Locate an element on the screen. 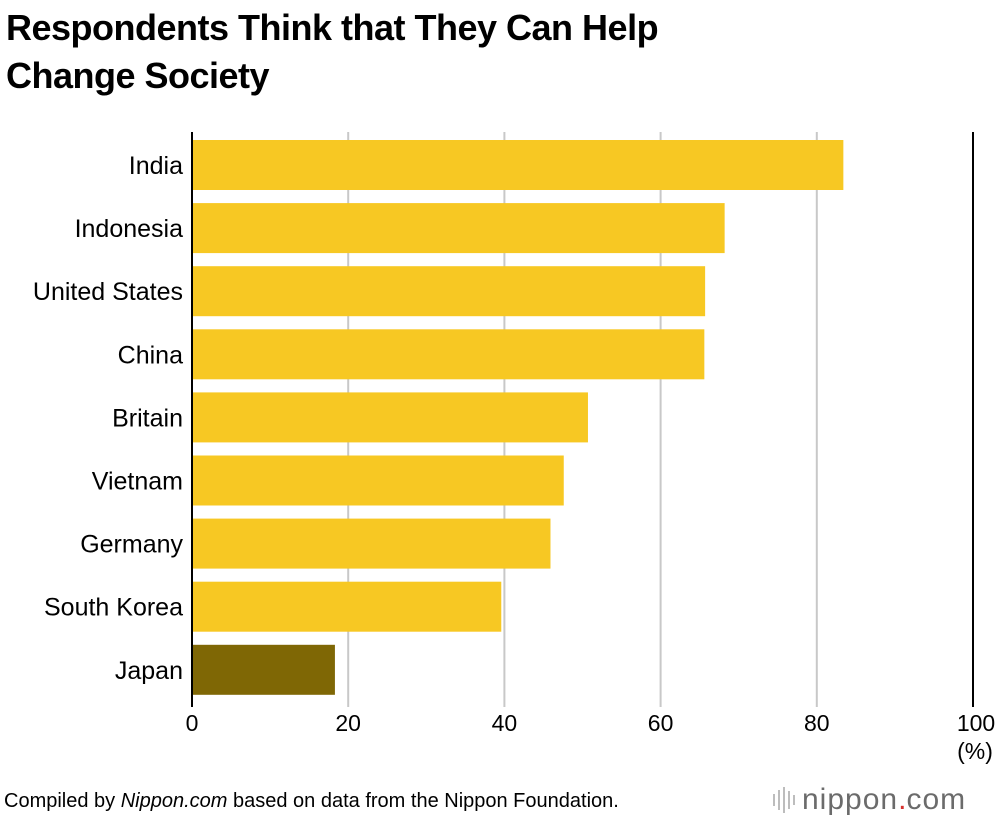 The image size is (1000, 826). x-tick-label-80: 80 is located at coordinates (817, 723).